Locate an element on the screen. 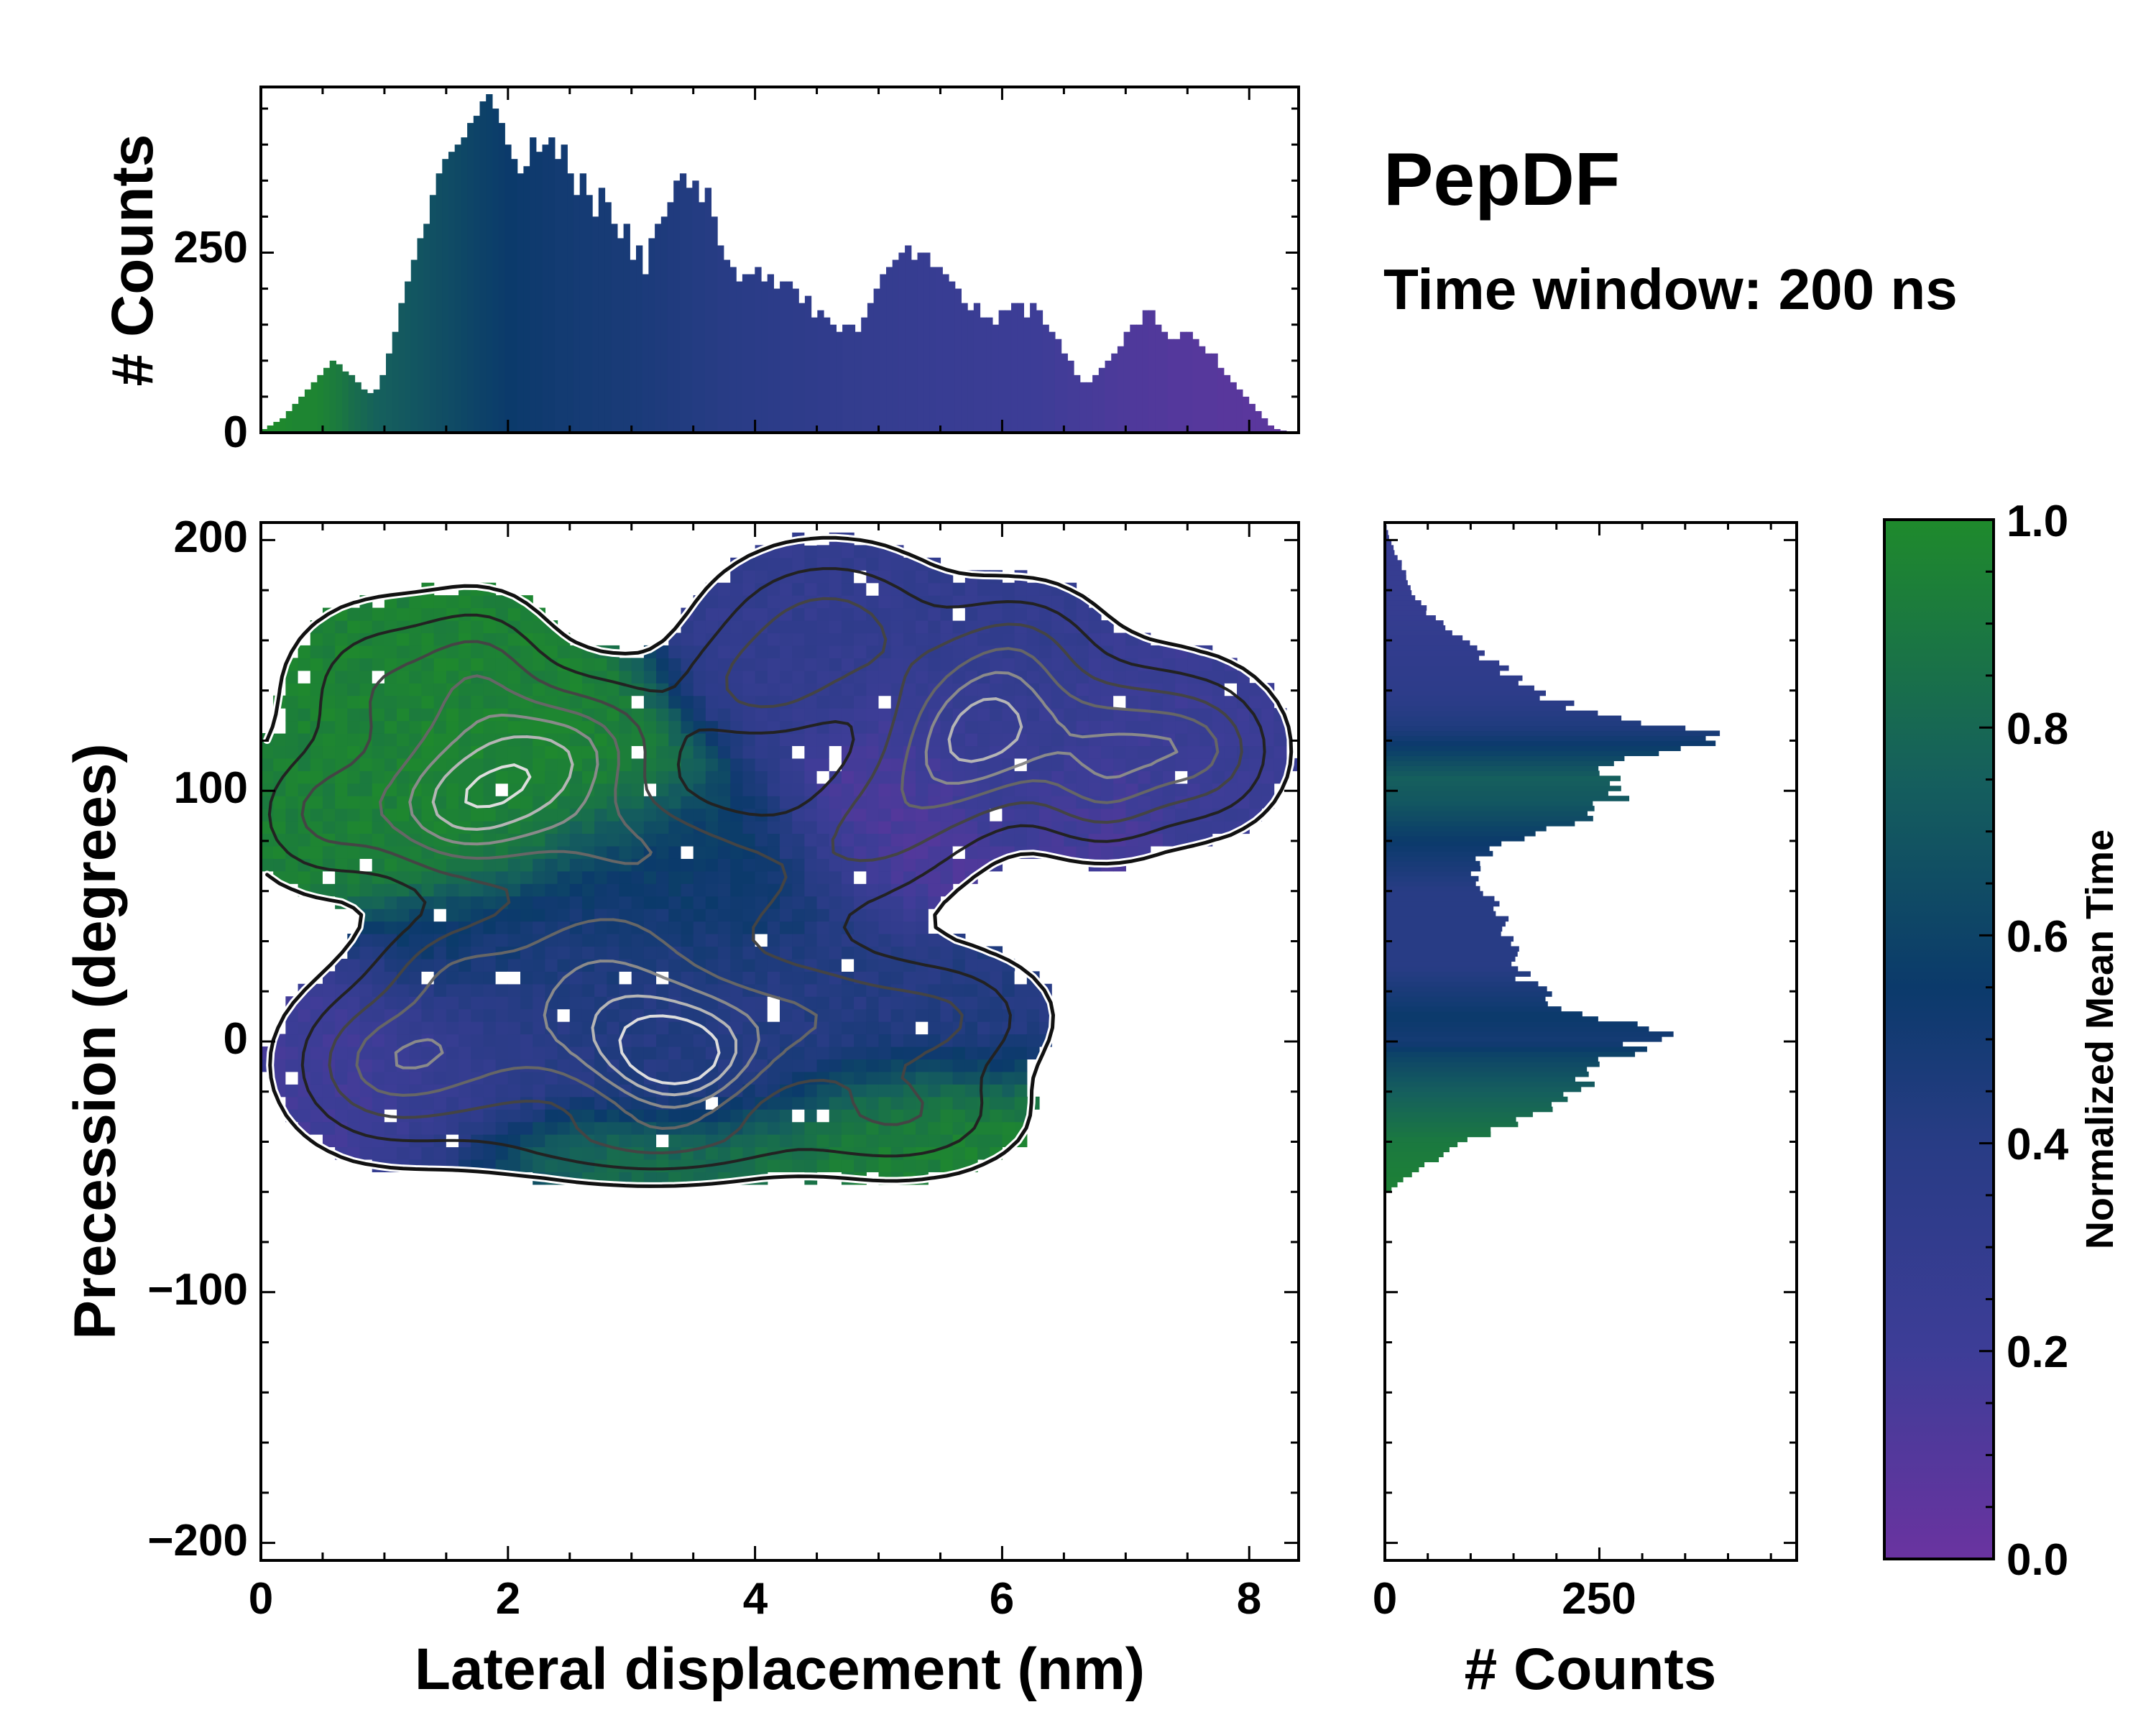 This screenshot has height=1725, width=2156. colorbar-tick-0.2: 0.2 is located at coordinates (2038, 1352).